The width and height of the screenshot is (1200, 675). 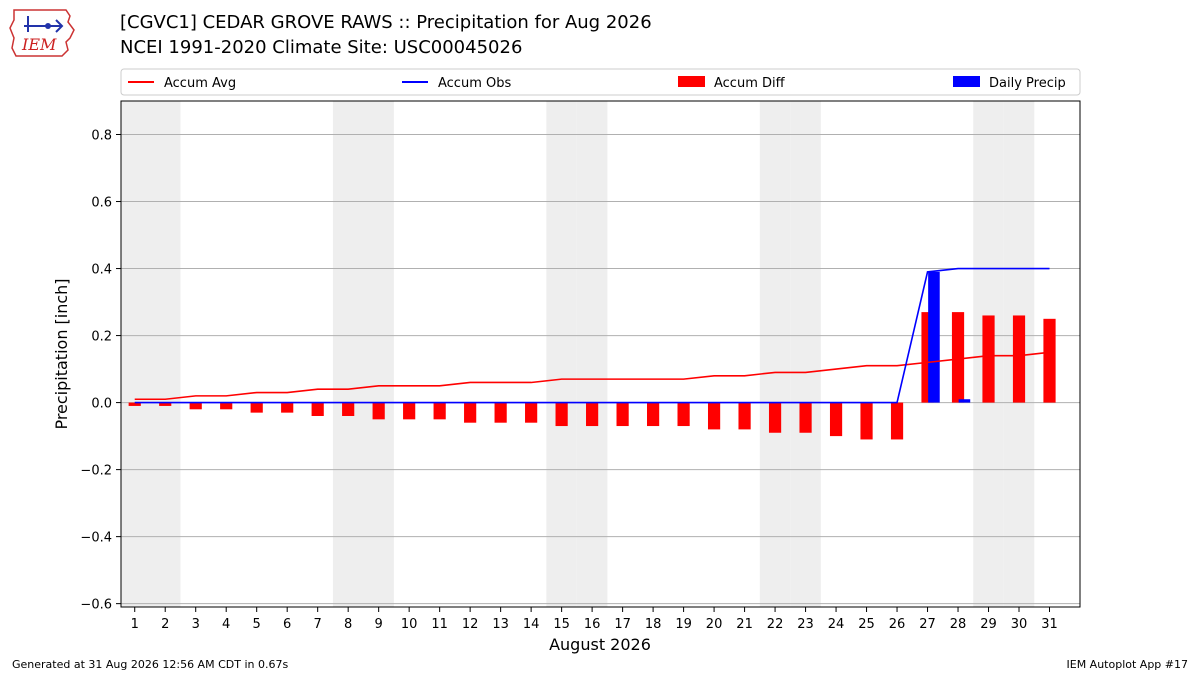 I want to click on y-tick-label: 0.6, so click(x=101, y=203).